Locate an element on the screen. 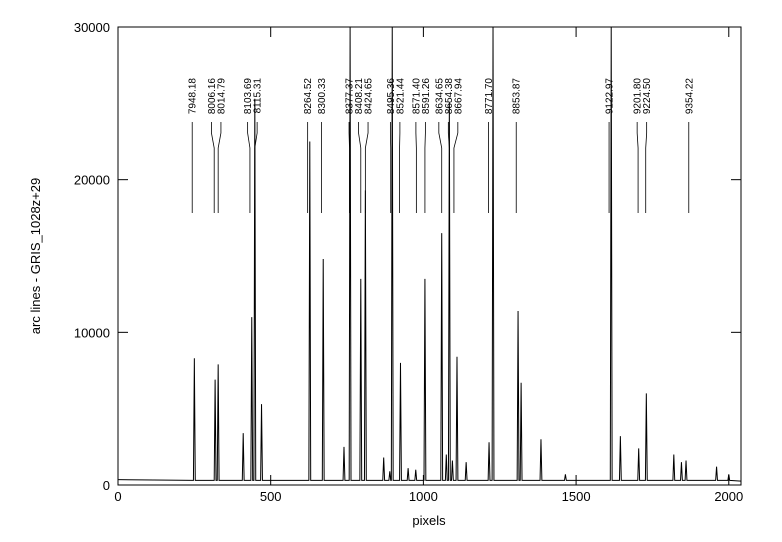 This screenshot has height=542, width=782. line-label: 8654.38 is located at coordinates (449, 96).